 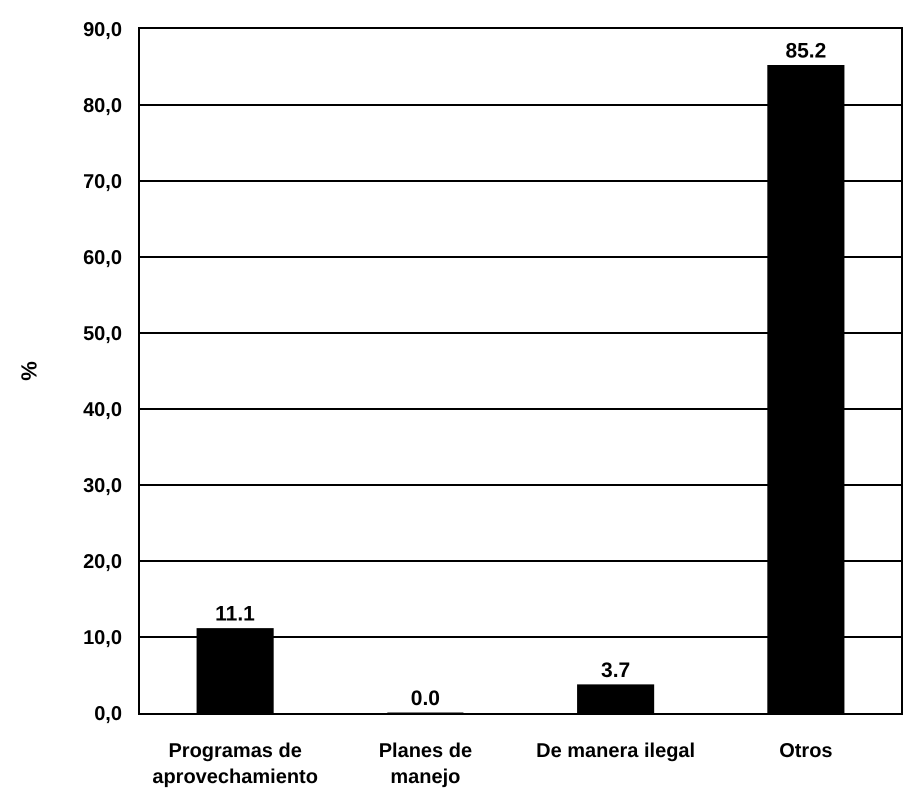 What do you see at coordinates (805, 50) in the screenshot?
I see `data-label: 85.2` at bounding box center [805, 50].